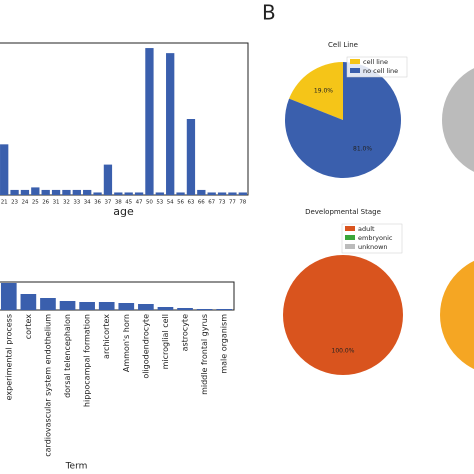 This screenshot has height=474, width=474. What do you see at coordinates (45, 203) in the screenshot?
I see `x-tick-label: 26` at bounding box center [45, 203].